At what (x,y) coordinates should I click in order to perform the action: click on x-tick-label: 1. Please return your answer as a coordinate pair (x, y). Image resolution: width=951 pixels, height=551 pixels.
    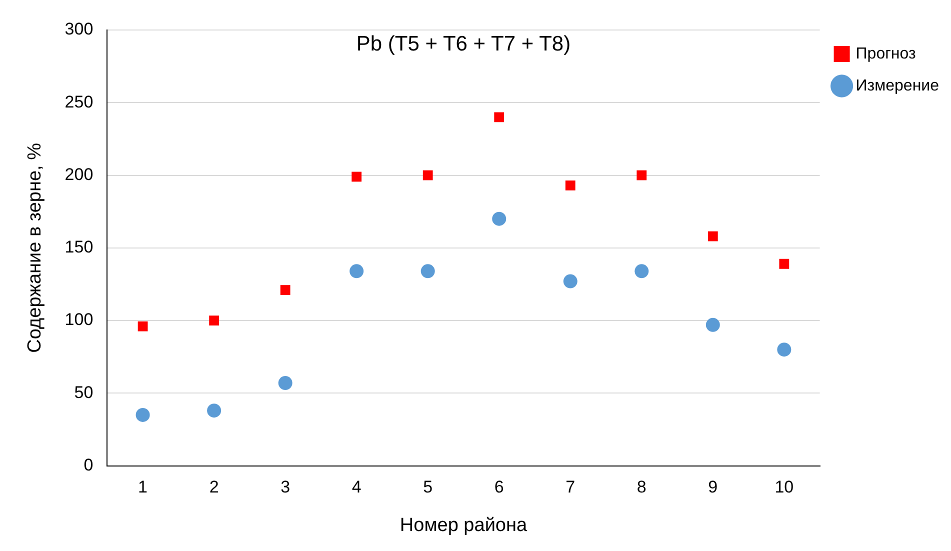
    Looking at the image, I should click on (143, 487).